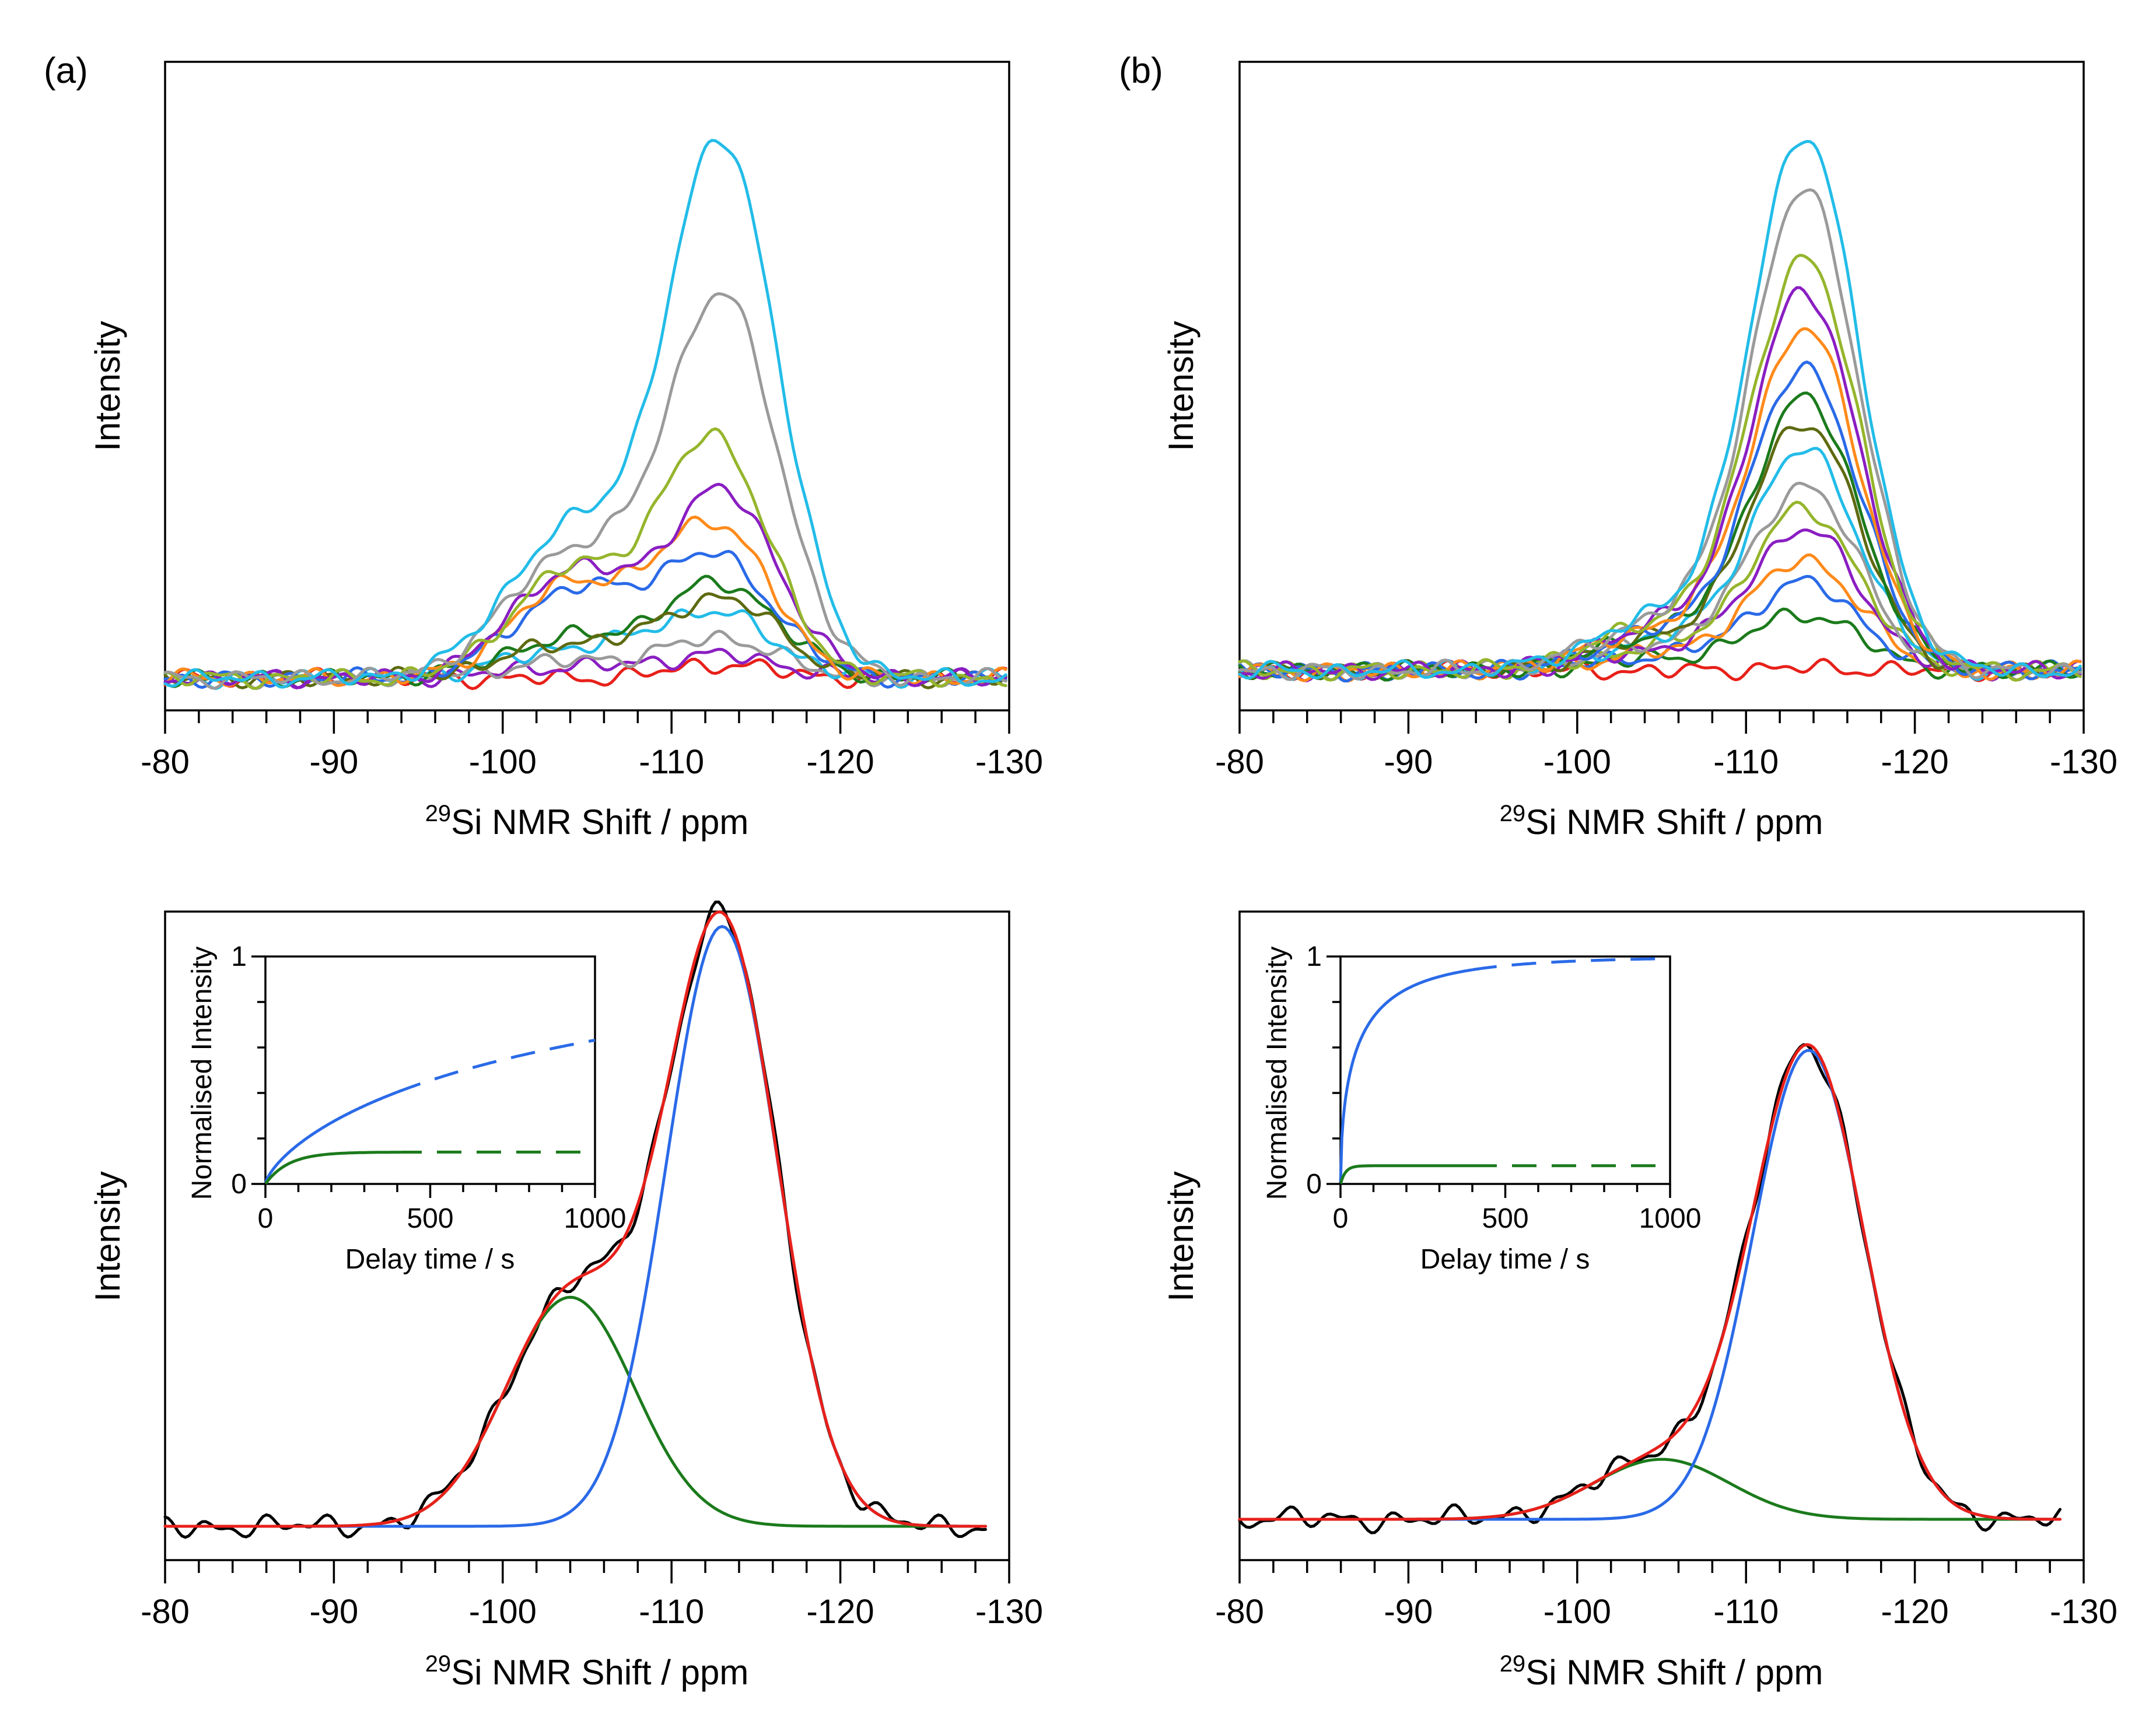 This screenshot has height=1731, width=2156. I want to click on spectrum-s7, so click(1660, 581).